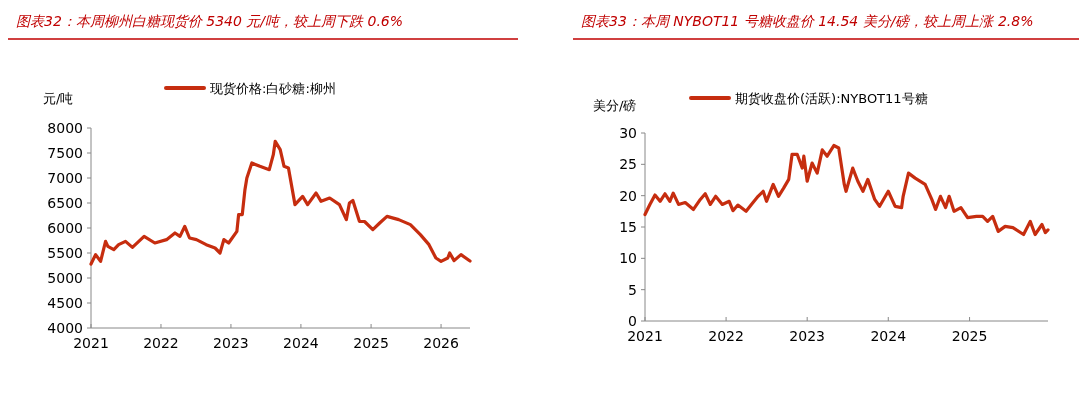 The image size is (1079, 398). I want to click on y-axis-title: 元/吨, so click(58, 98).